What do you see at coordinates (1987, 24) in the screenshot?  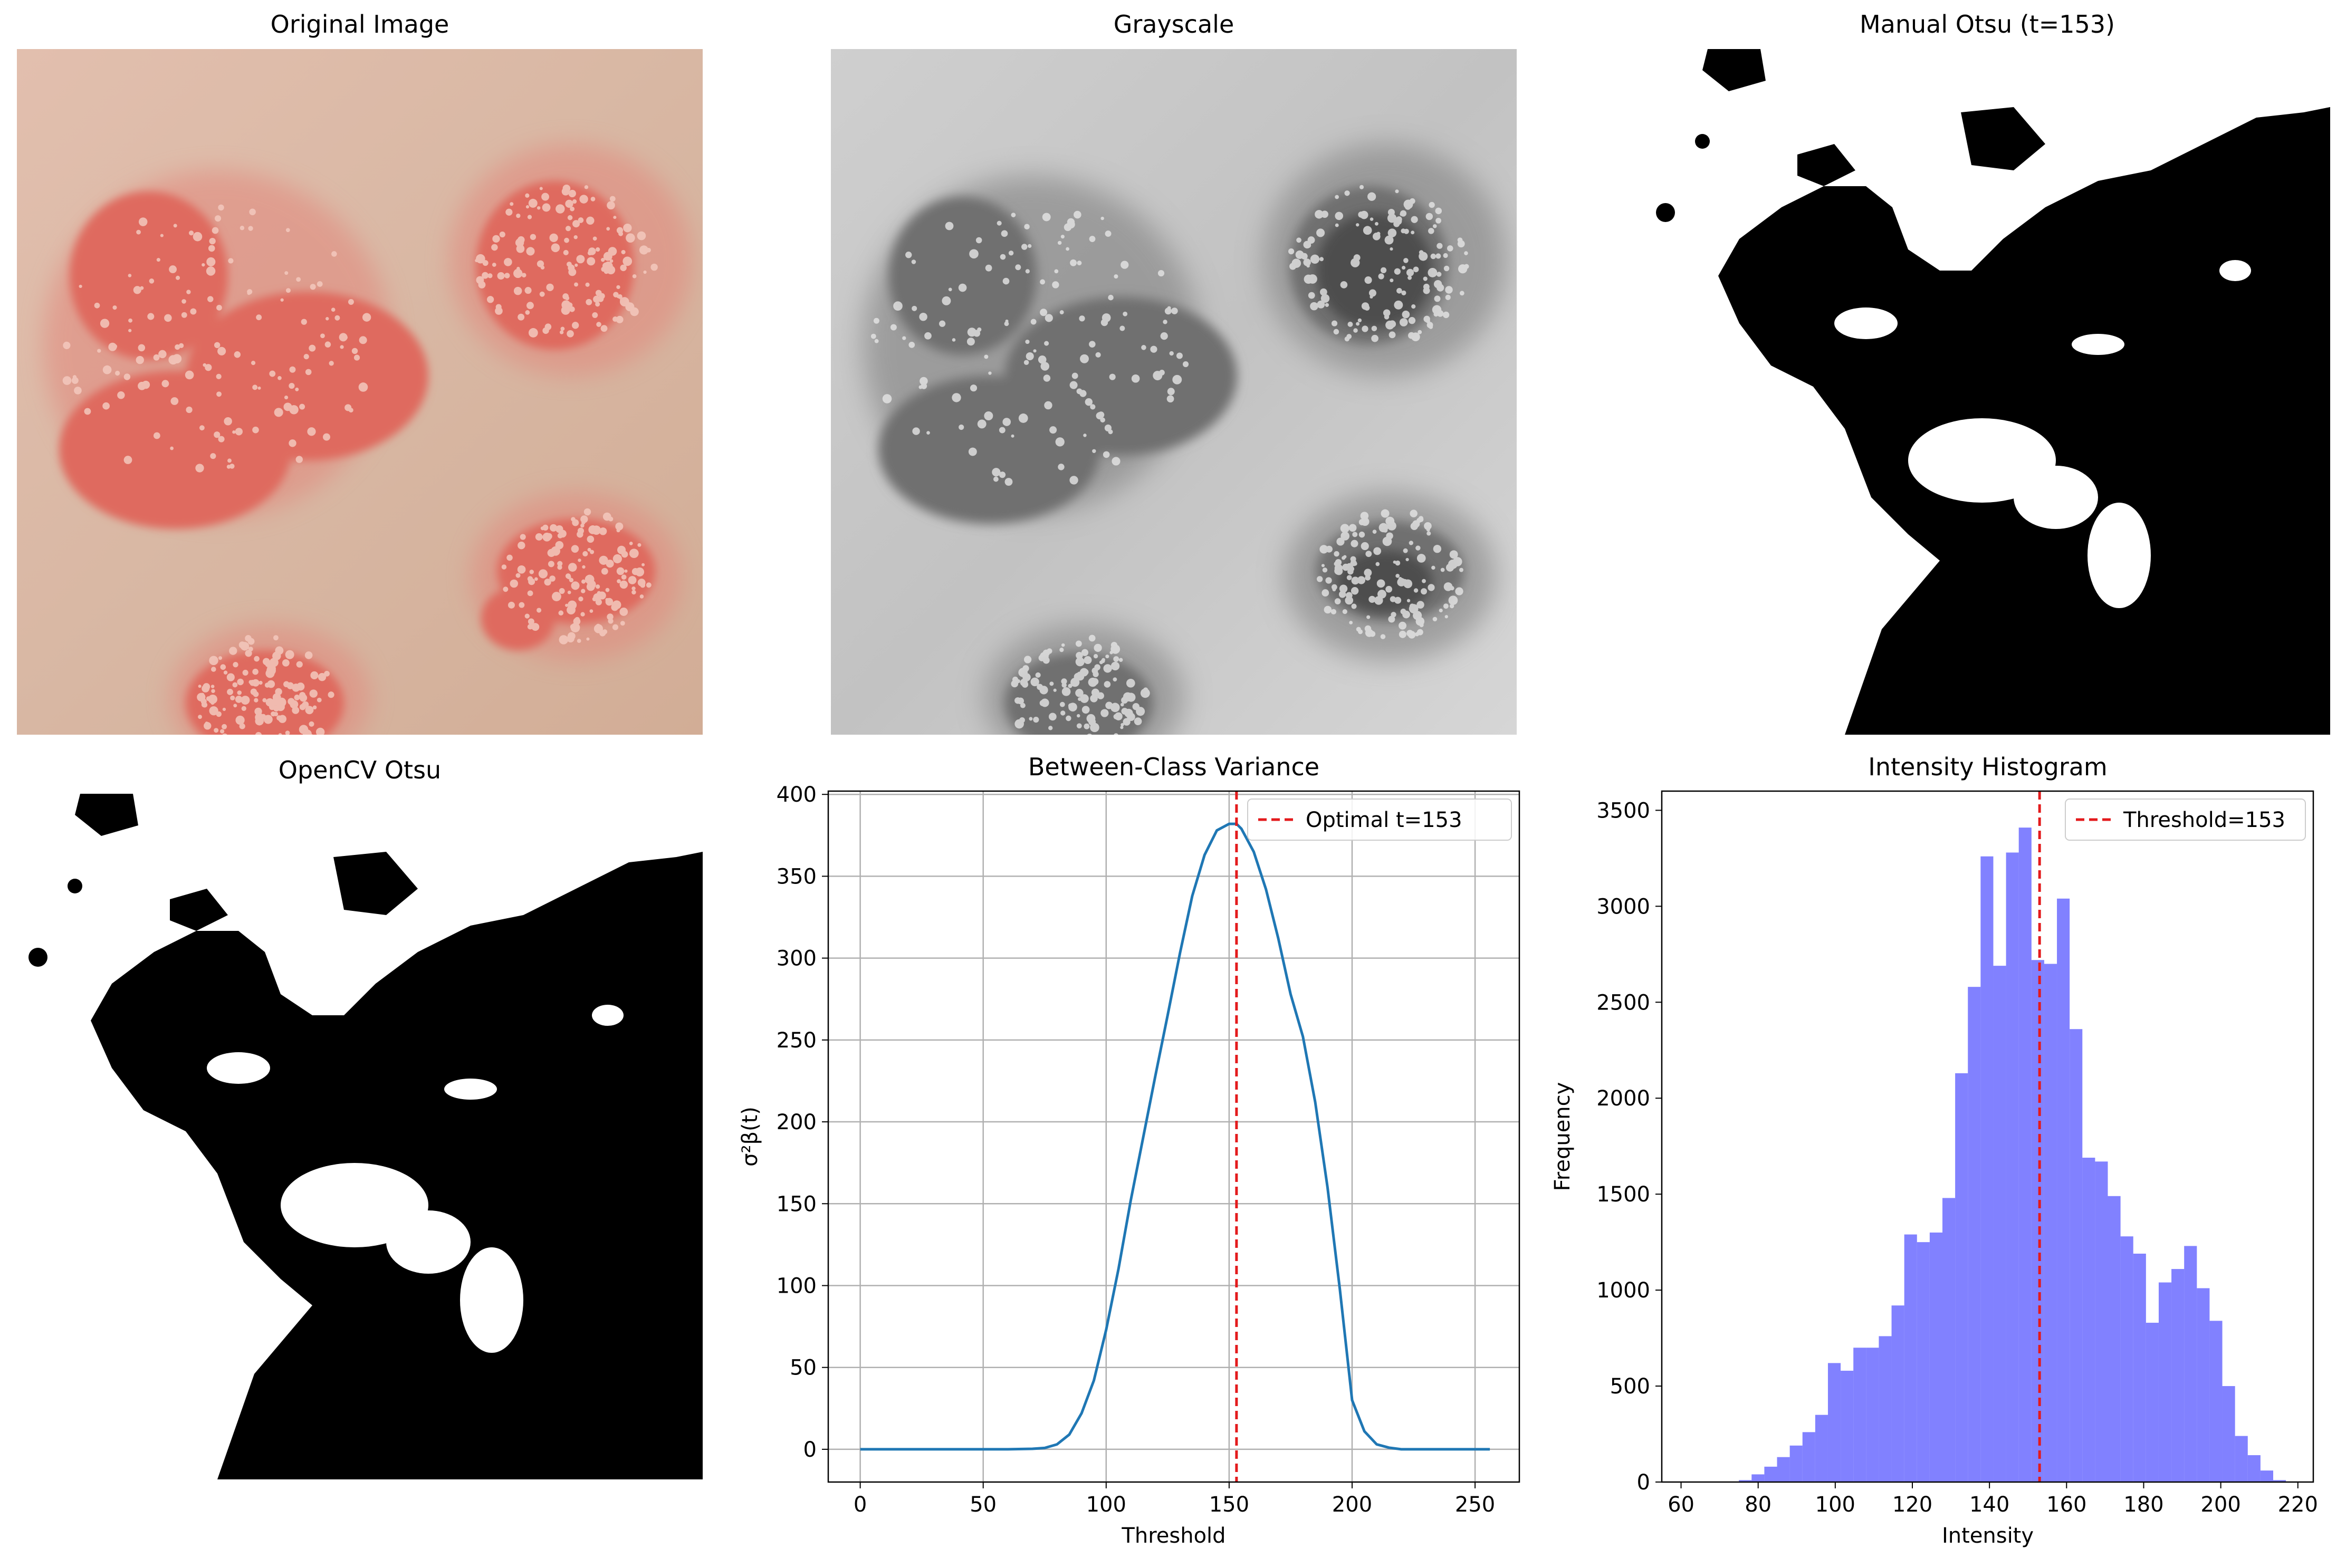 I see `manual-otsu-title: Manual Otsu (t=153)` at bounding box center [1987, 24].